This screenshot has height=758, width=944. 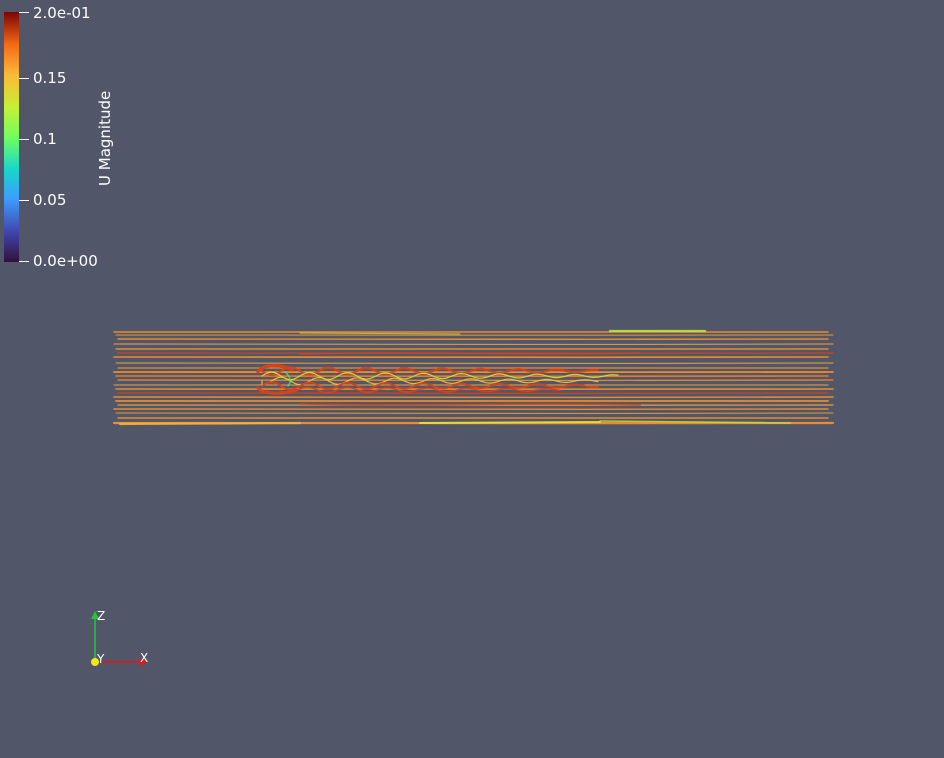 I want to click on colorbar, so click(x=11, y=137).